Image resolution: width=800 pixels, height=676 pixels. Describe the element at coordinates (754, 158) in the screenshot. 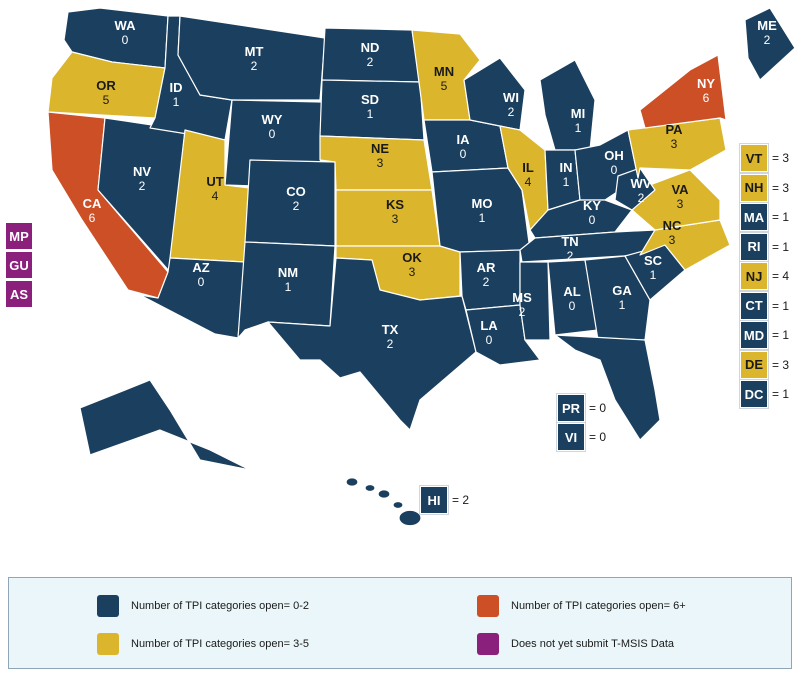

I see `badge-code: VT` at that location.